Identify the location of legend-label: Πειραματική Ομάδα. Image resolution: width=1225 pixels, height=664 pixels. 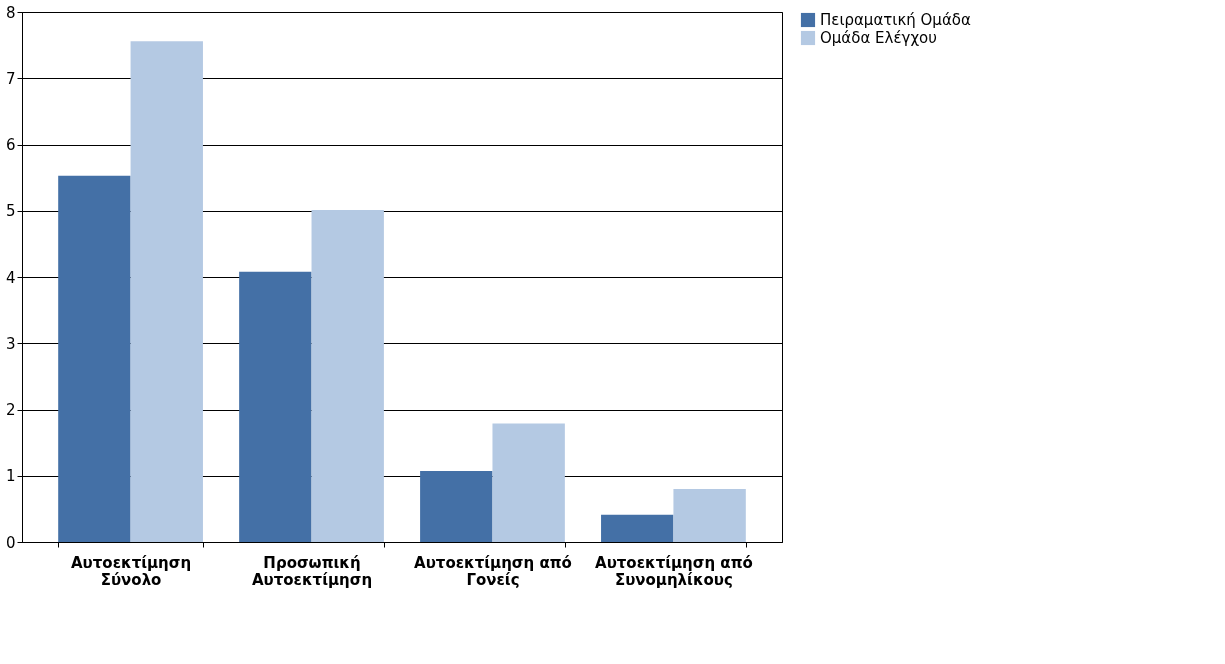
(895, 20).